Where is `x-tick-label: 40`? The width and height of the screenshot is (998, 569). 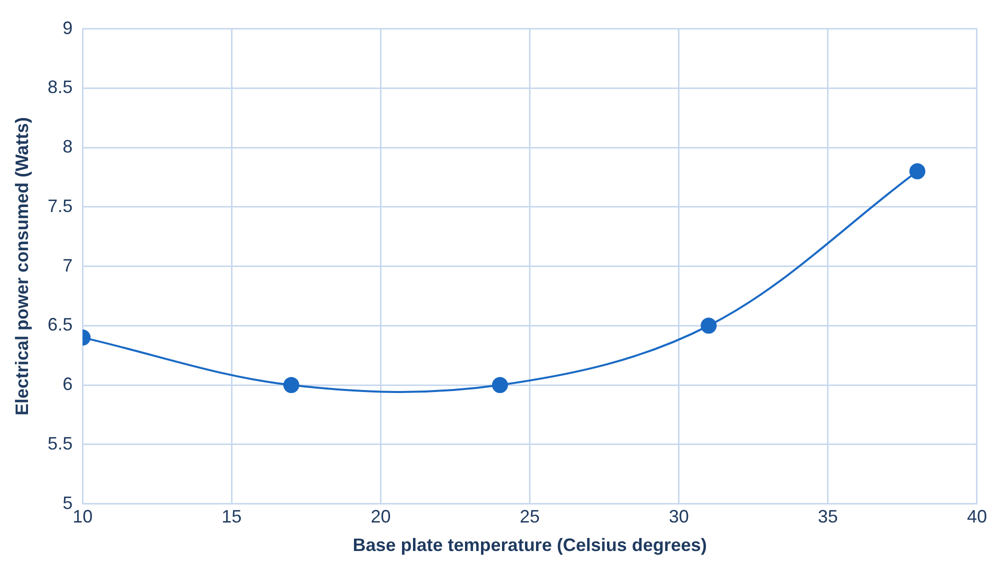 x-tick-label: 40 is located at coordinates (977, 516).